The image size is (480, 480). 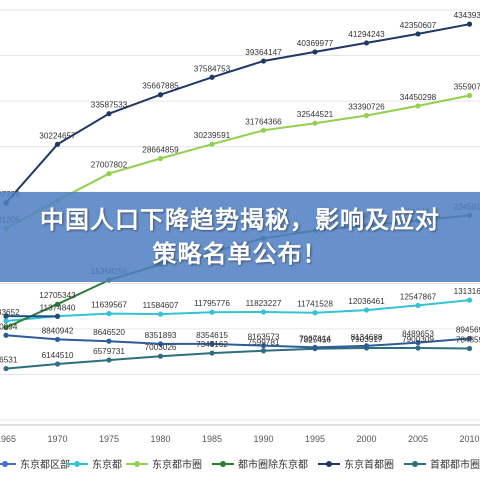 I want to click on data-label: 31764366, so click(x=263, y=121).